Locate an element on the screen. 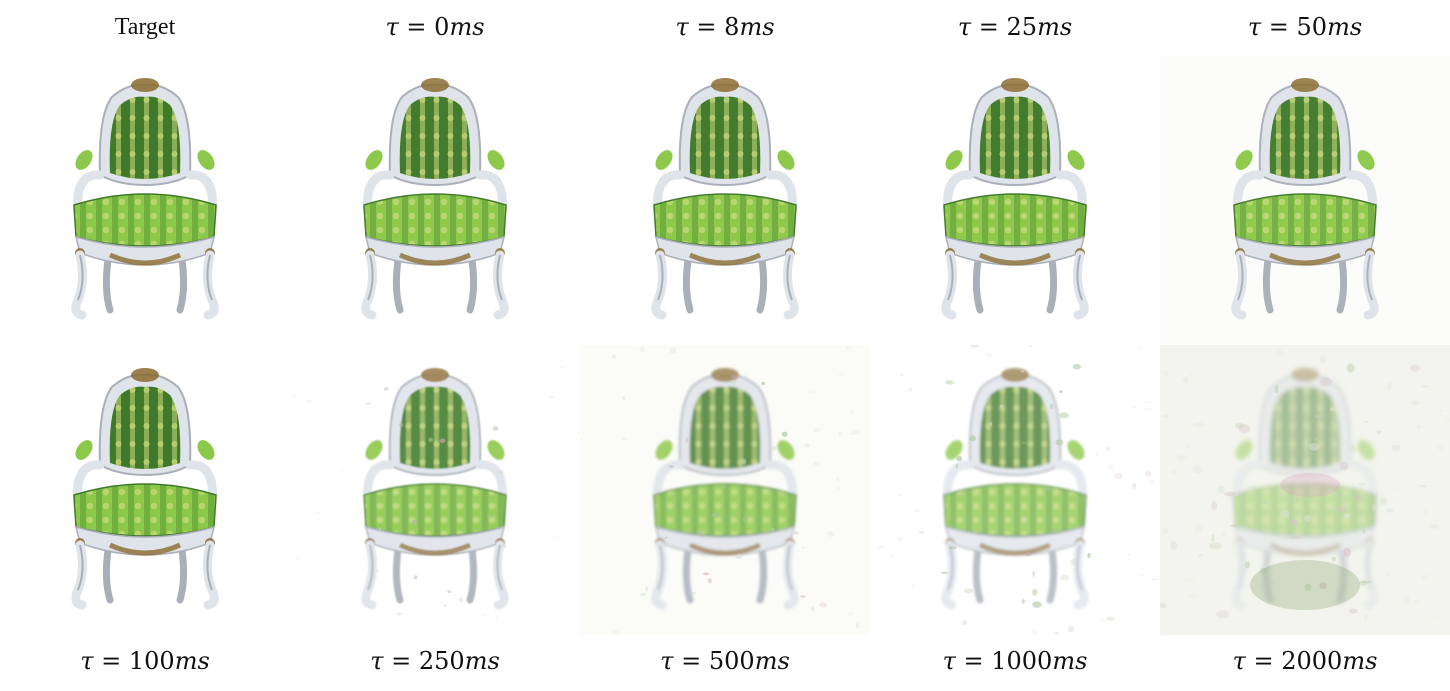  label-tau-500ms: τ = 500ms is located at coordinates (725, 661).